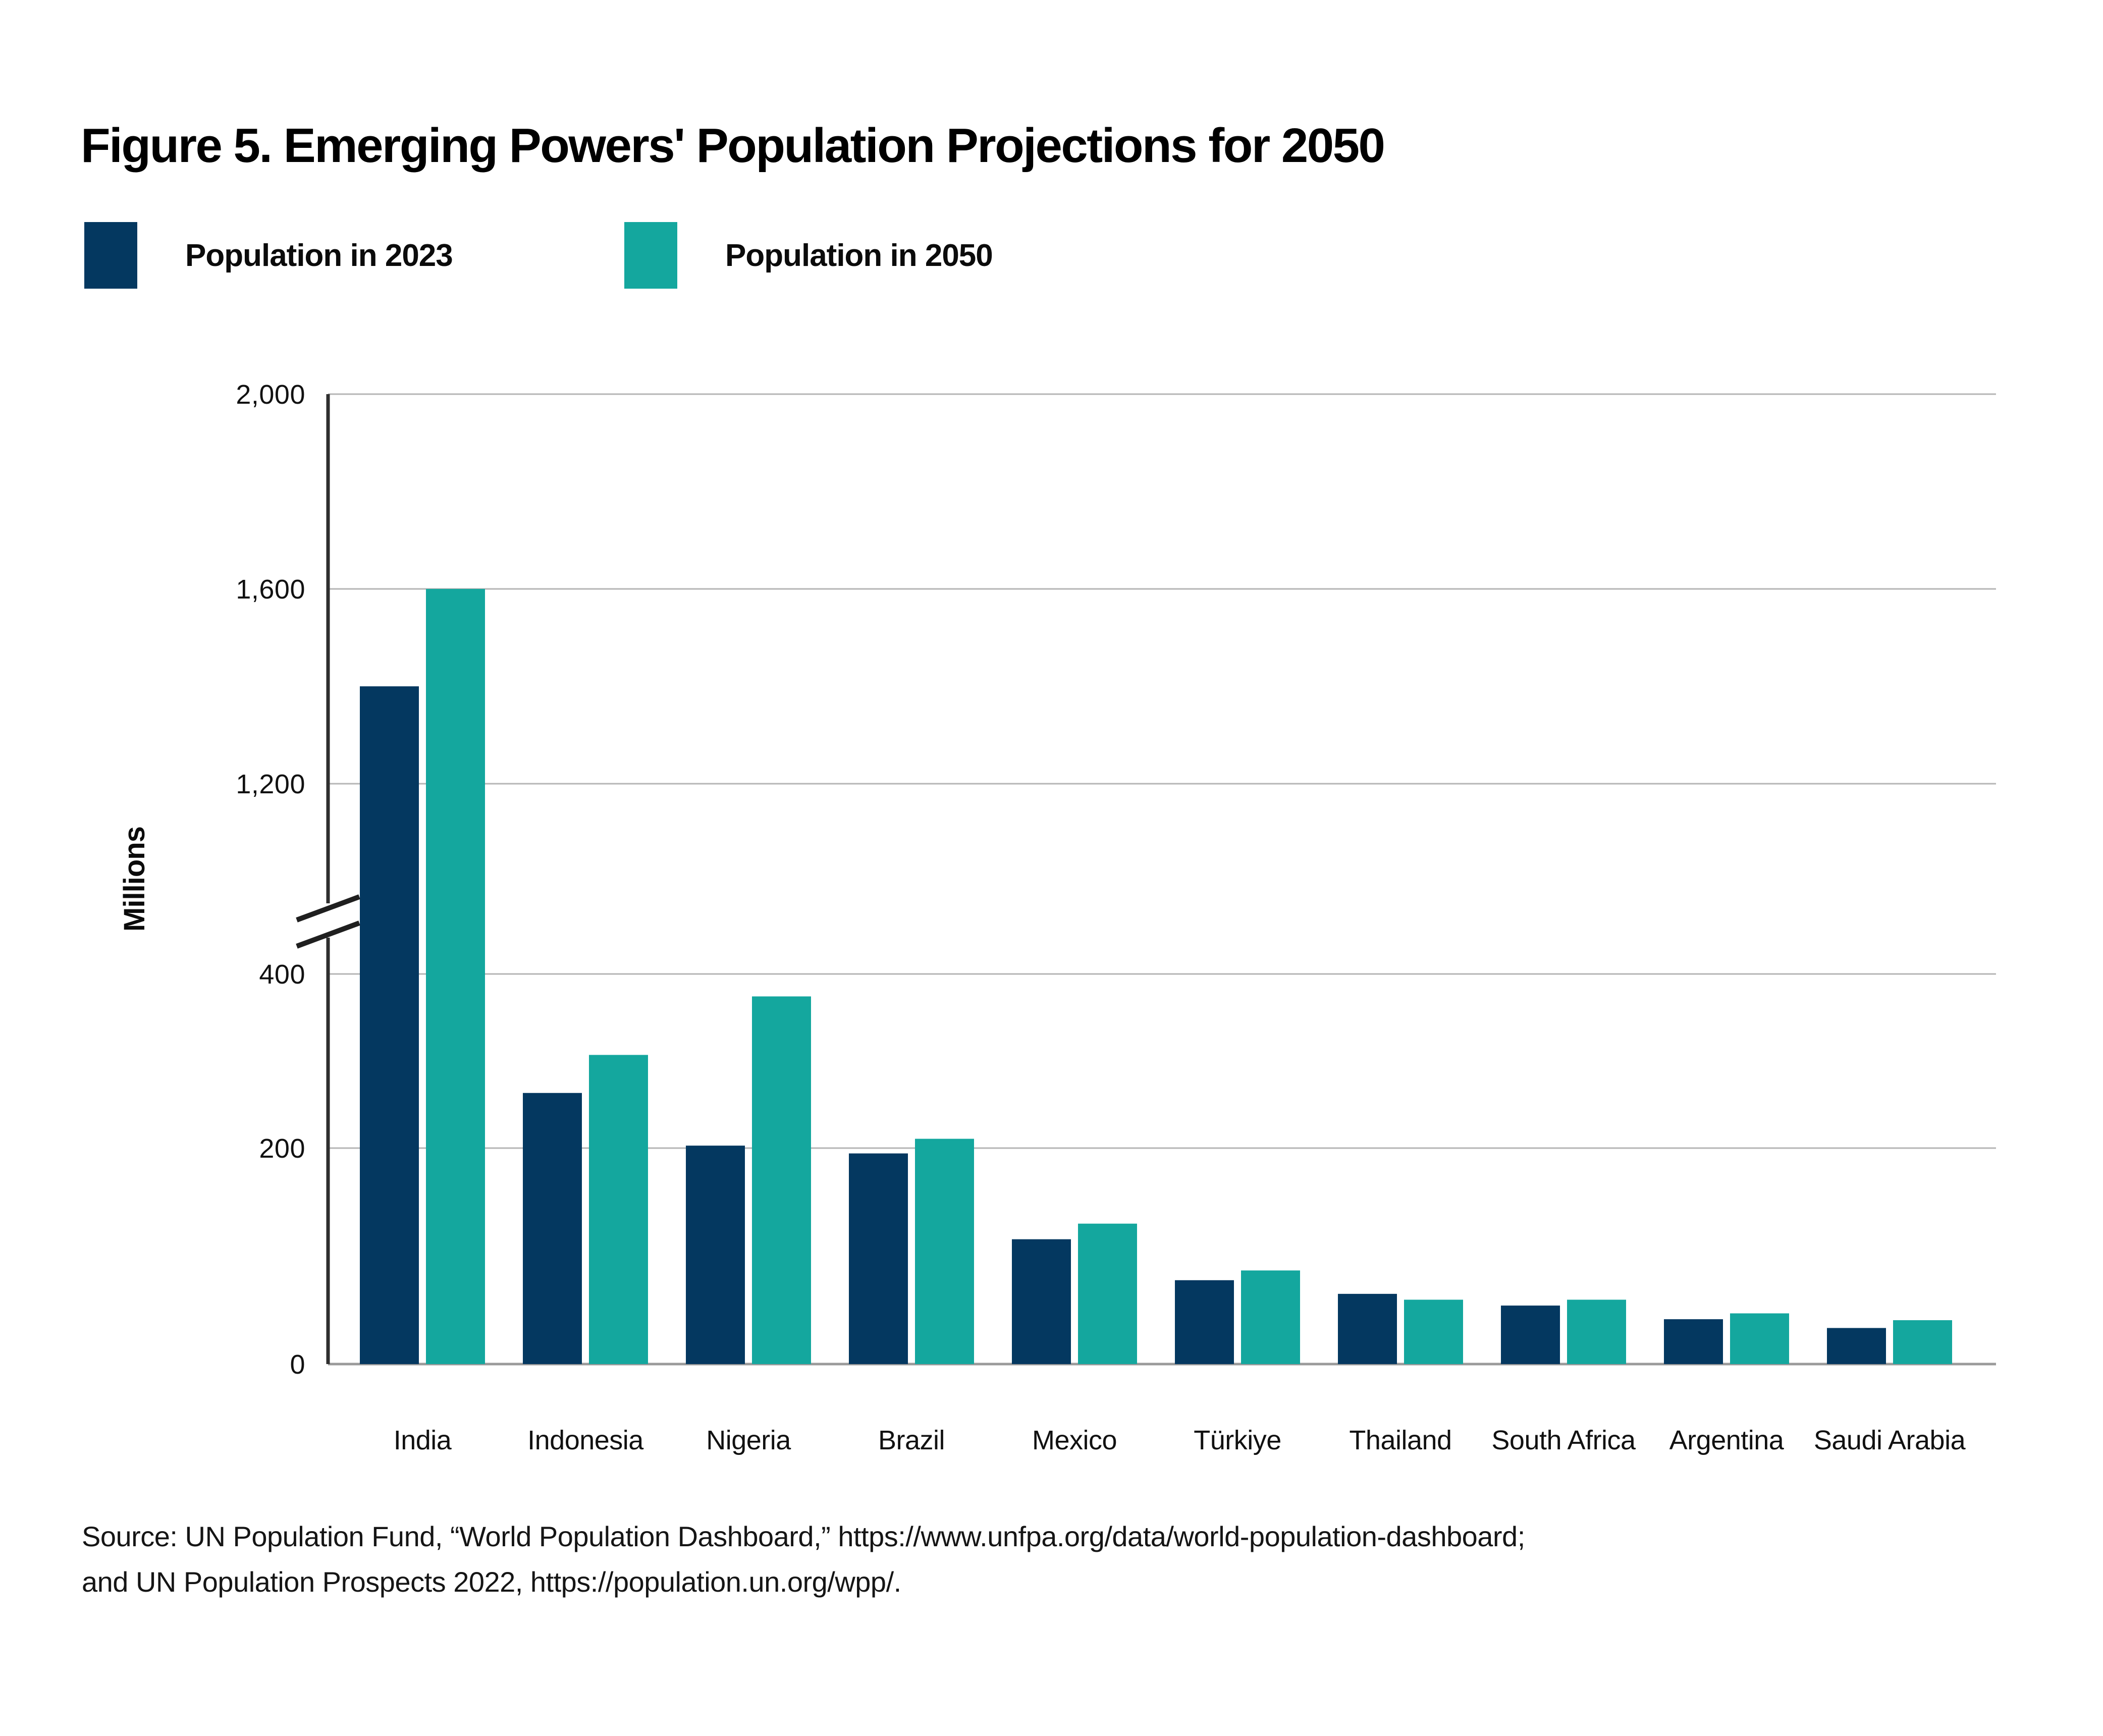 This screenshot has width=2103, height=1736. Describe the element at coordinates (1563, 1440) in the screenshot. I see `x-axis-label-south-africa: South Africa` at that location.